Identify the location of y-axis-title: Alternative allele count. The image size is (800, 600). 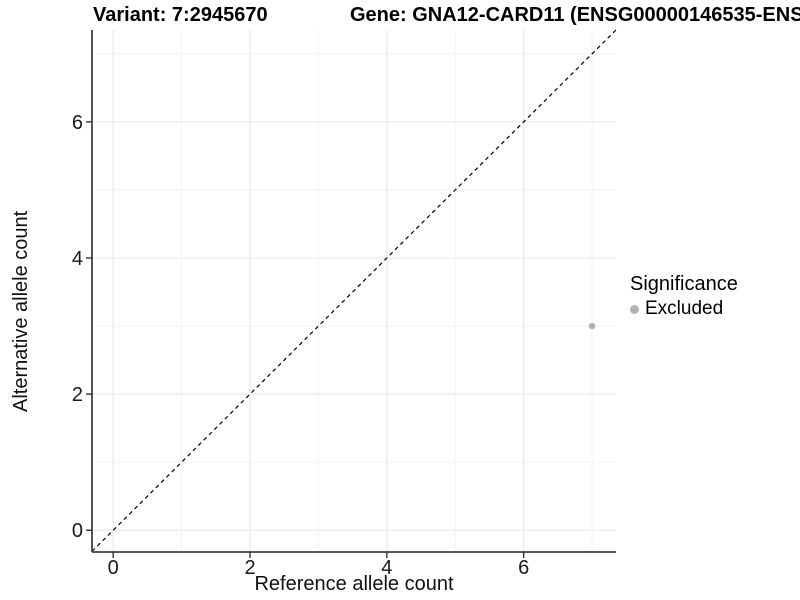
(21, 311).